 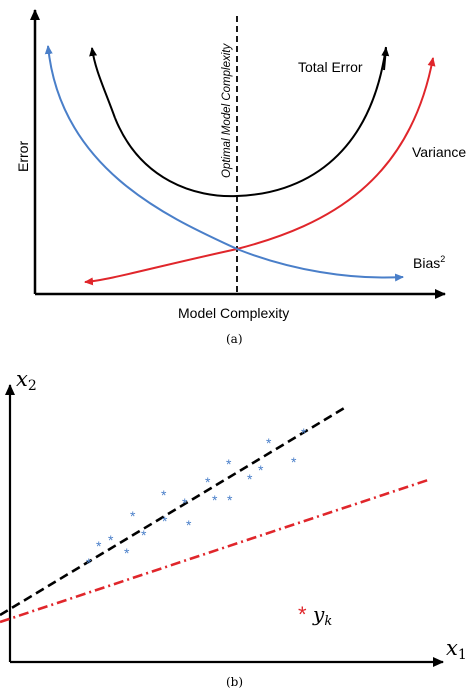 What do you see at coordinates (102, 83) in the screenshot?
I see `total-error-curve-left-arm` at bounding box center [102, 83].